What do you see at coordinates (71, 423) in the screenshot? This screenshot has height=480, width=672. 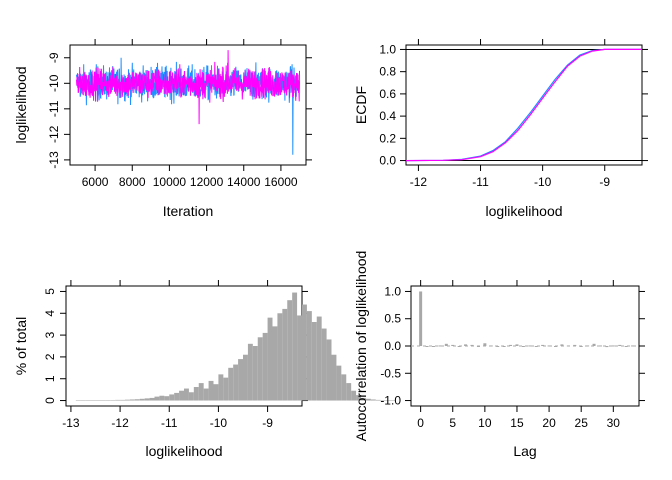 I see `x-tick-label: -13` at bounding box center [71, 423].